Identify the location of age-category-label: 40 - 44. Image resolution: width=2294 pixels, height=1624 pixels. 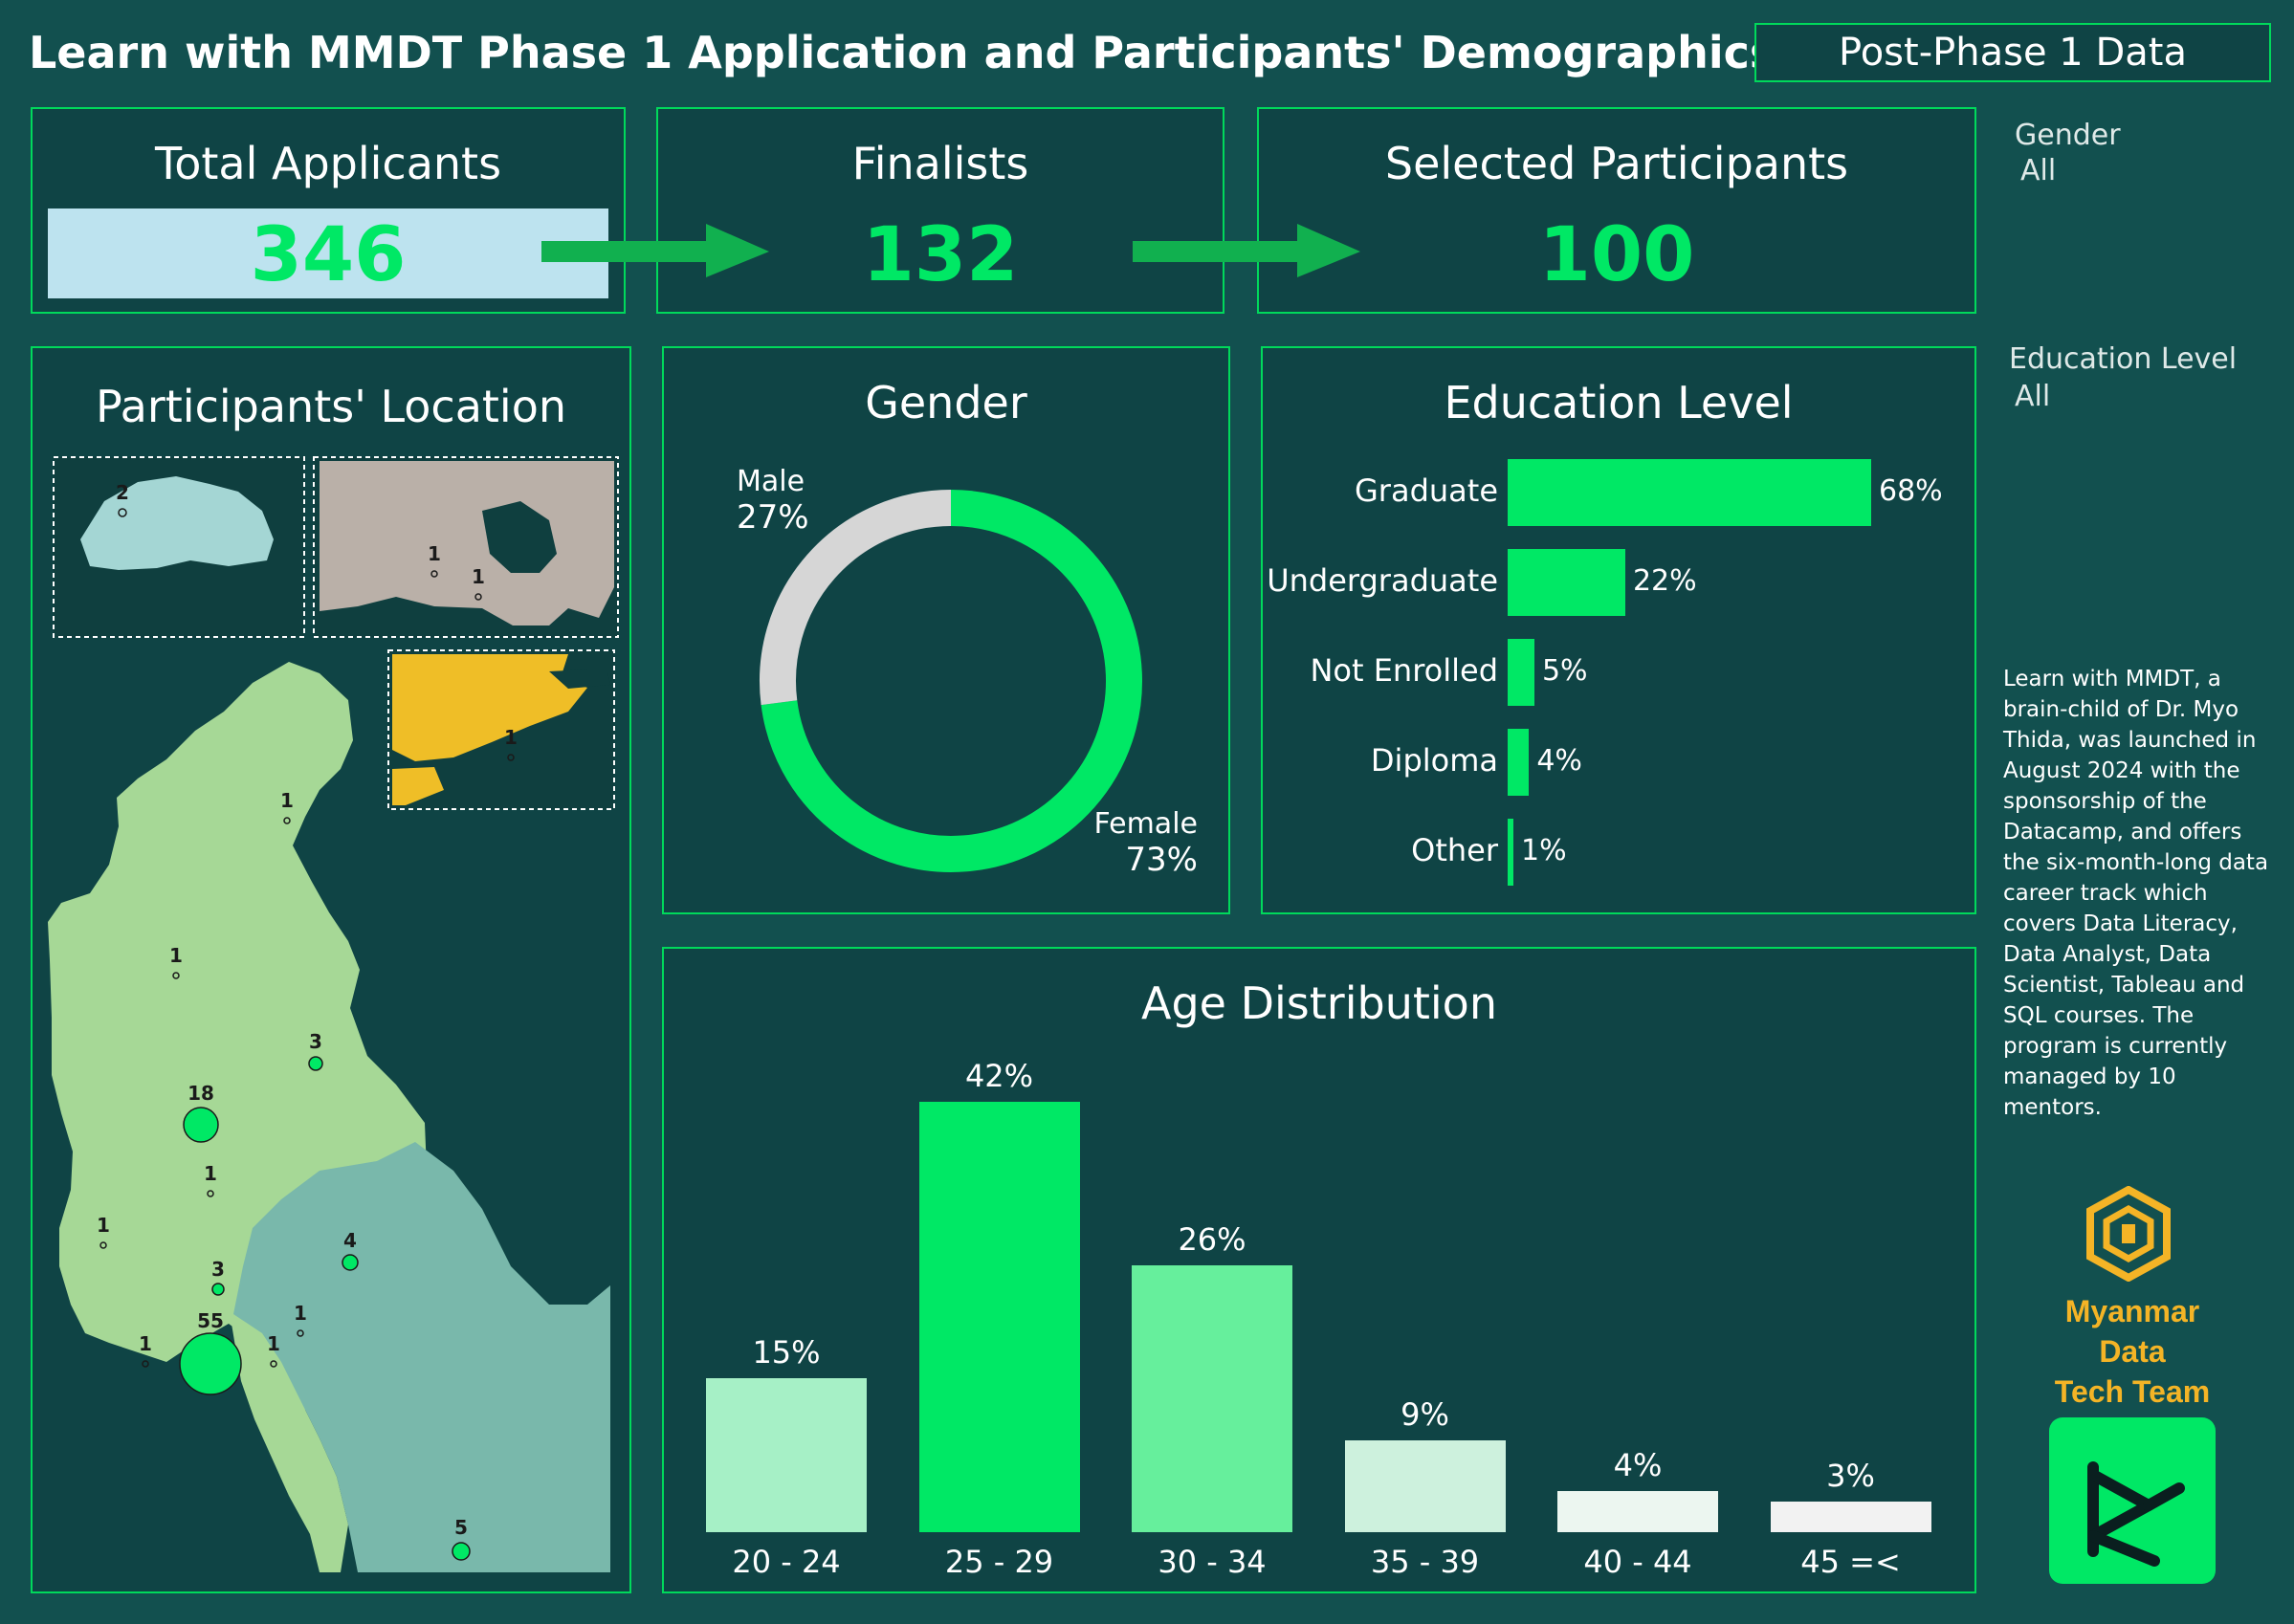
(1637, 1562).